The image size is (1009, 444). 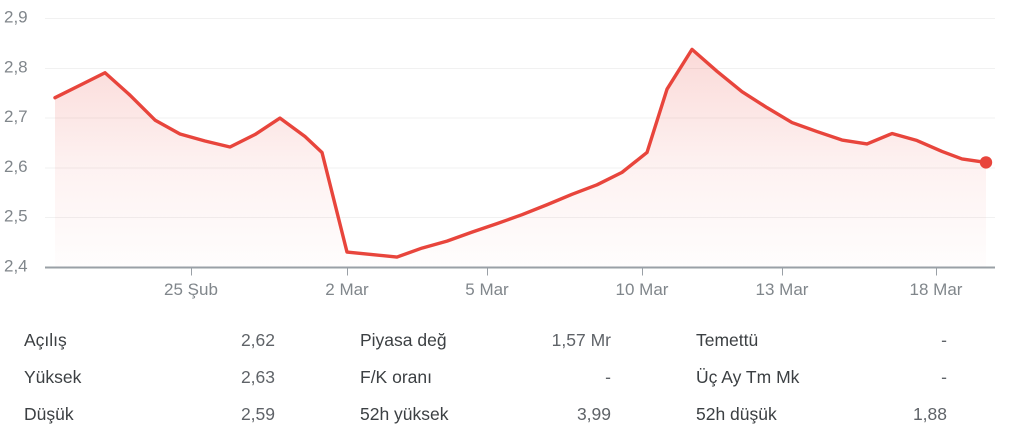 What do you see at coordinates (563, 289) in the screenshot?
I see `chart-x-axis-labels: 25 Şub 2 Mar 5 Mar 10 Mar 13 Mar 18 Mar` at bounding box center [563, 289].